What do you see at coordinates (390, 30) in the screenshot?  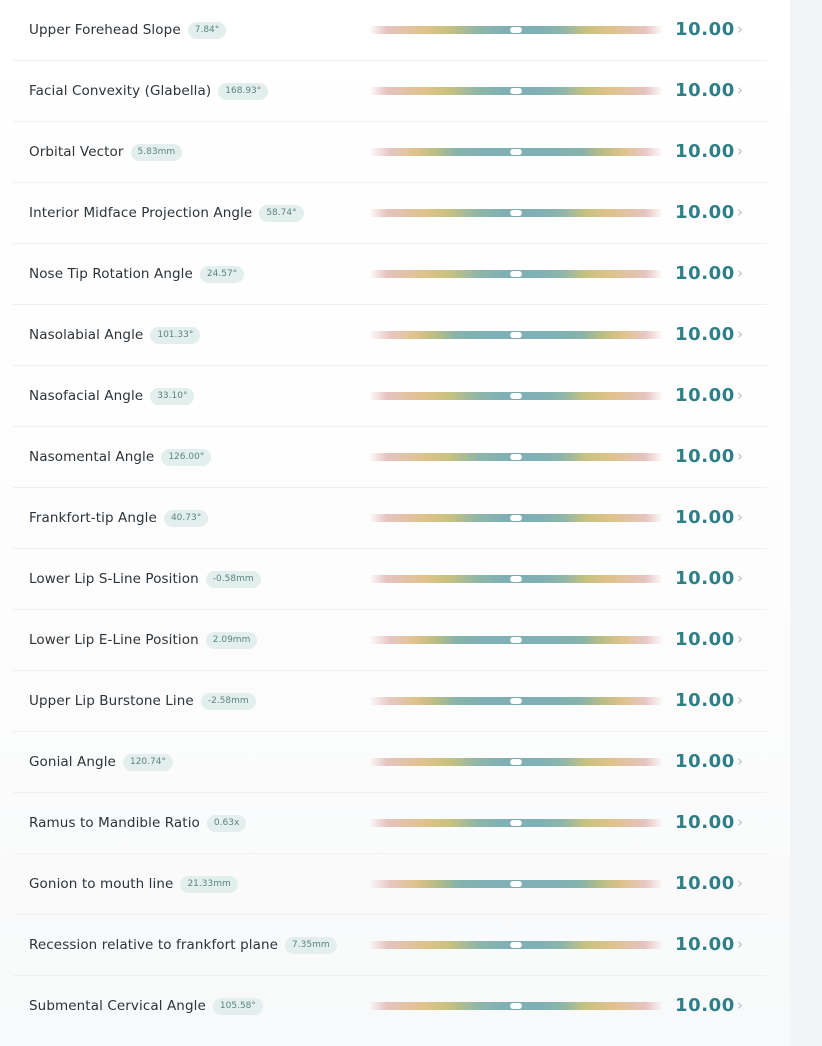 I see `measurement-row: Upper Forehead Slope 7.84° 10.00 ›` at bounding box center [390, 30].